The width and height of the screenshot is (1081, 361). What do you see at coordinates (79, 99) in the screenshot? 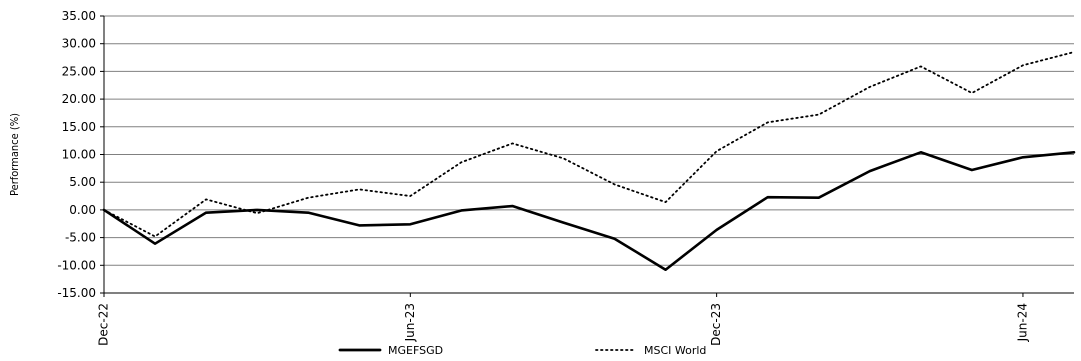
I see `y-tick-label: 20.00` at bounding box center [79, 99].